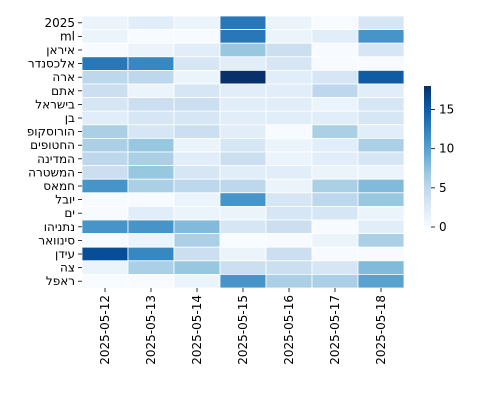 The width and height of the screenshot is (500, 400). Describe the element at coordinates (51, 64) in the screenshot. I see `y-tick-label: אלכסנדר` at that location.